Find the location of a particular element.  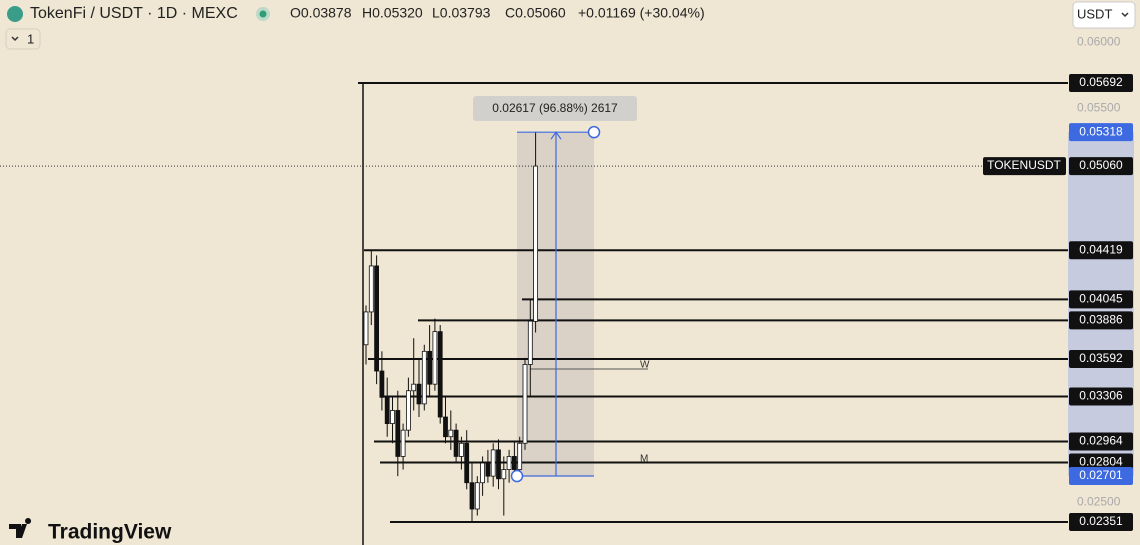

ohlc-close: C0.05060 is located at coordinates (535, 13).